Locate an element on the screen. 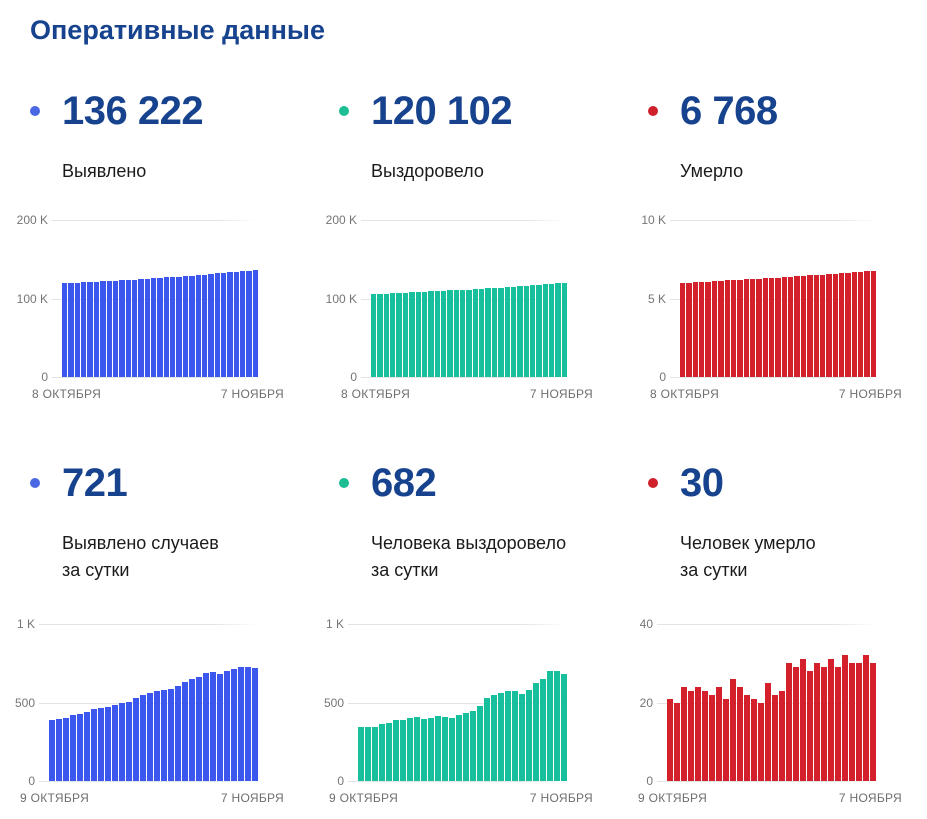  bars-container is located at coordinates (160, 298).